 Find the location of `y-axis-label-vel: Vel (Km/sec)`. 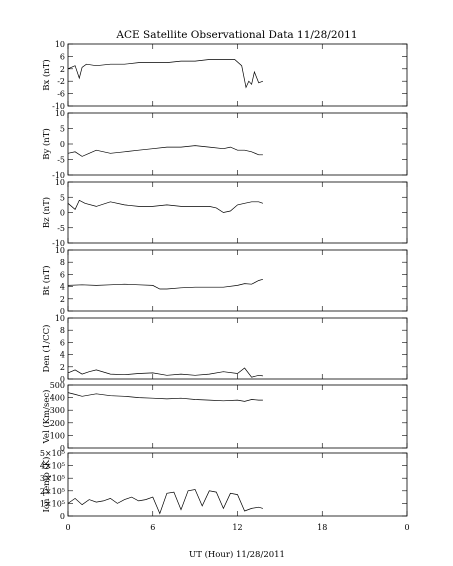

y-axis-label-vel: Vel (Km/sec) is located at coordinates (46, 417).